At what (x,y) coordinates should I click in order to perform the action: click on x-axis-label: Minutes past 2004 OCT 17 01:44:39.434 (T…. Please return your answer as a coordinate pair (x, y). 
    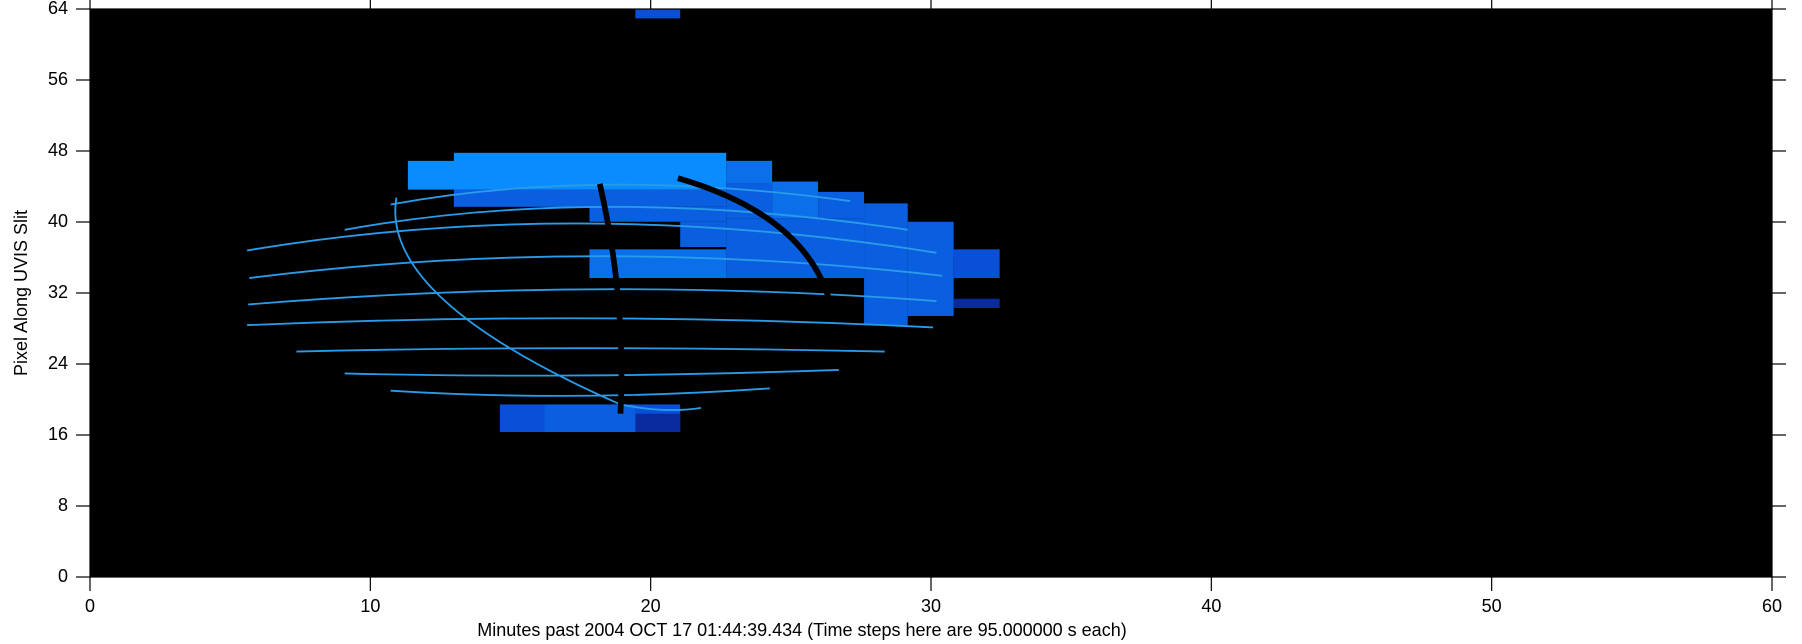
    Looking at the image, I should click on (801, 630).